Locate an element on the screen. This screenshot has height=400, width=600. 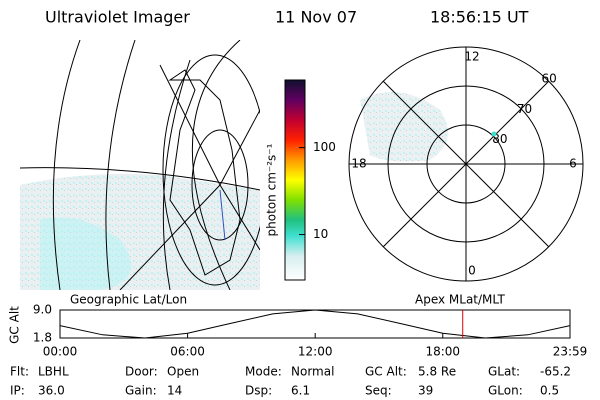
colorbar-label: photon cm⁻²s⁻¹ is located at coordinates (272, 189).